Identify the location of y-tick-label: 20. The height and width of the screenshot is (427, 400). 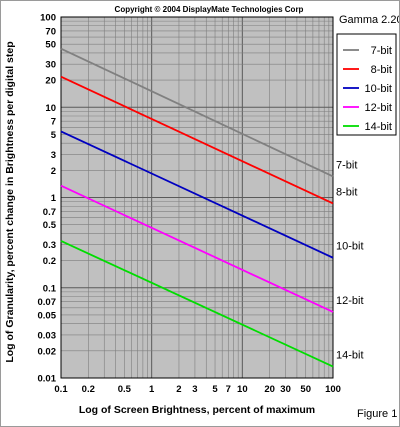
(50, 81).